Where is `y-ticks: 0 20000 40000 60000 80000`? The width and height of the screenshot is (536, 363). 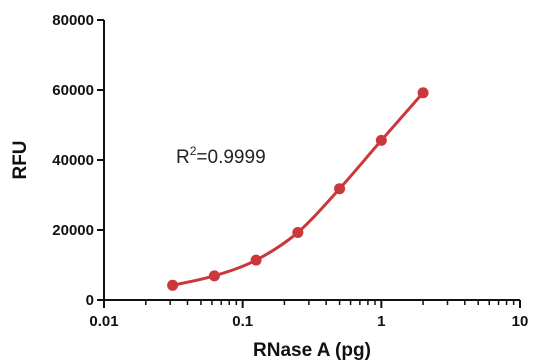
y-ticks: 0 20000 40000 60000 80000 is located at coordinates (78, 160).